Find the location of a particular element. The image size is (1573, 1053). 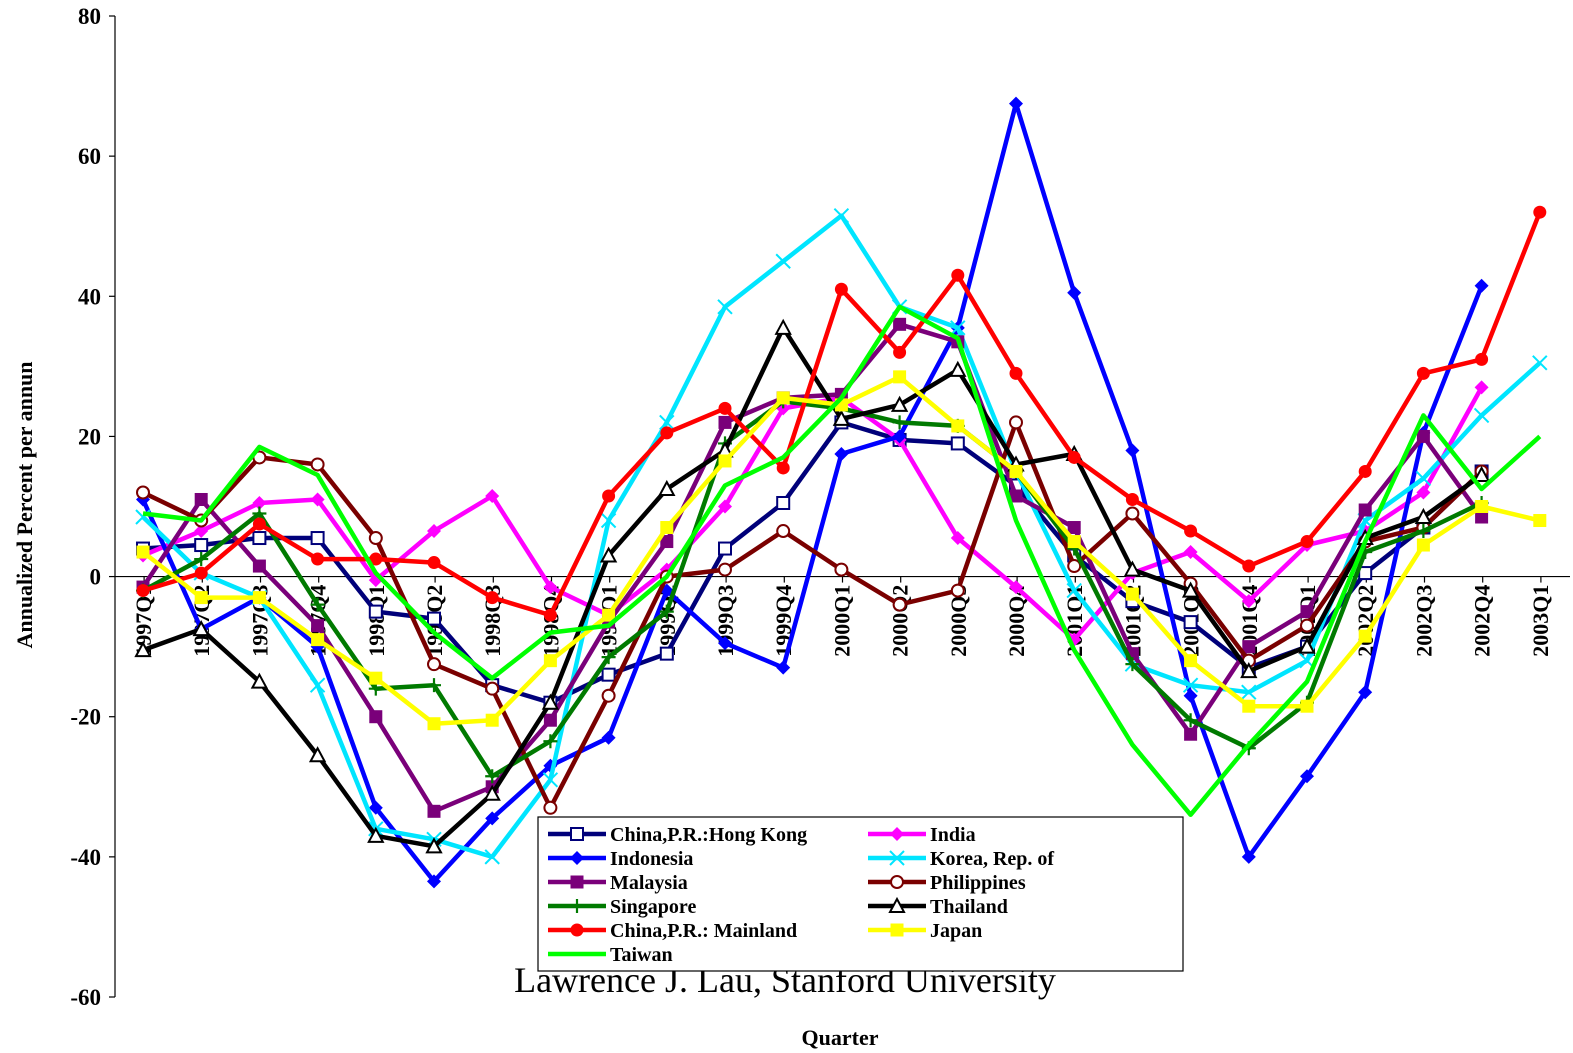

x-tick-label: 2002Q3 is located at coordinates (1423, 621).